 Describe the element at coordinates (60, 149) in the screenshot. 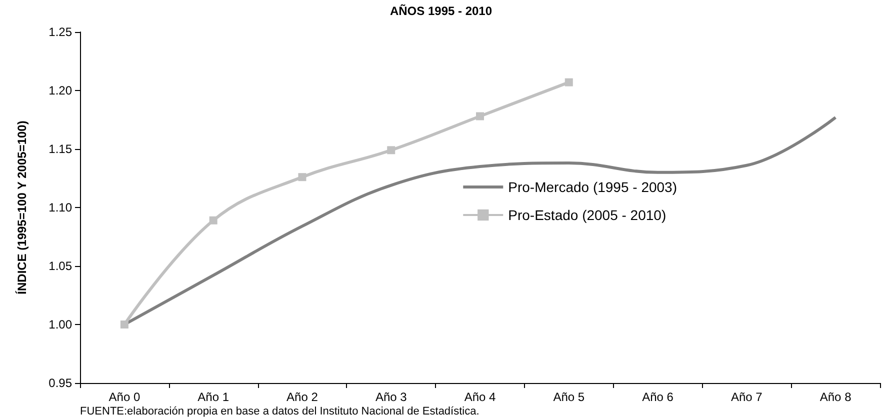

I see `y-tick-label: 1.15` at that location.